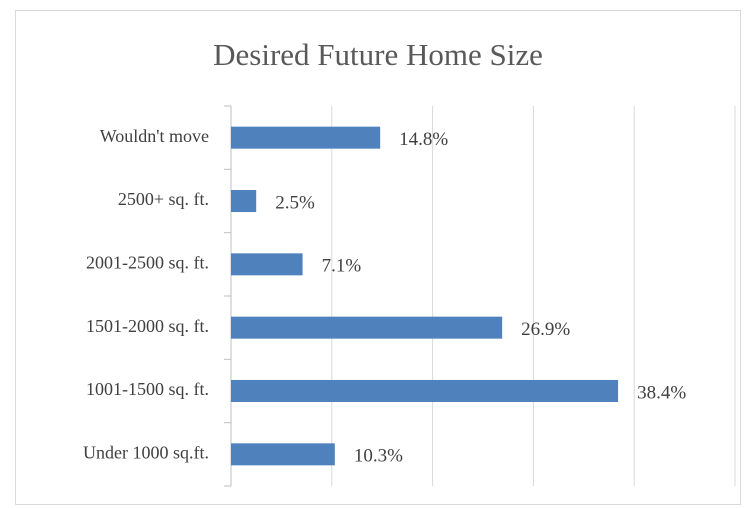 The height and width of the screenshot is (508, 748). I want to click on y-tick-label: 2001-2500 sq. ft., so click(147, 262).